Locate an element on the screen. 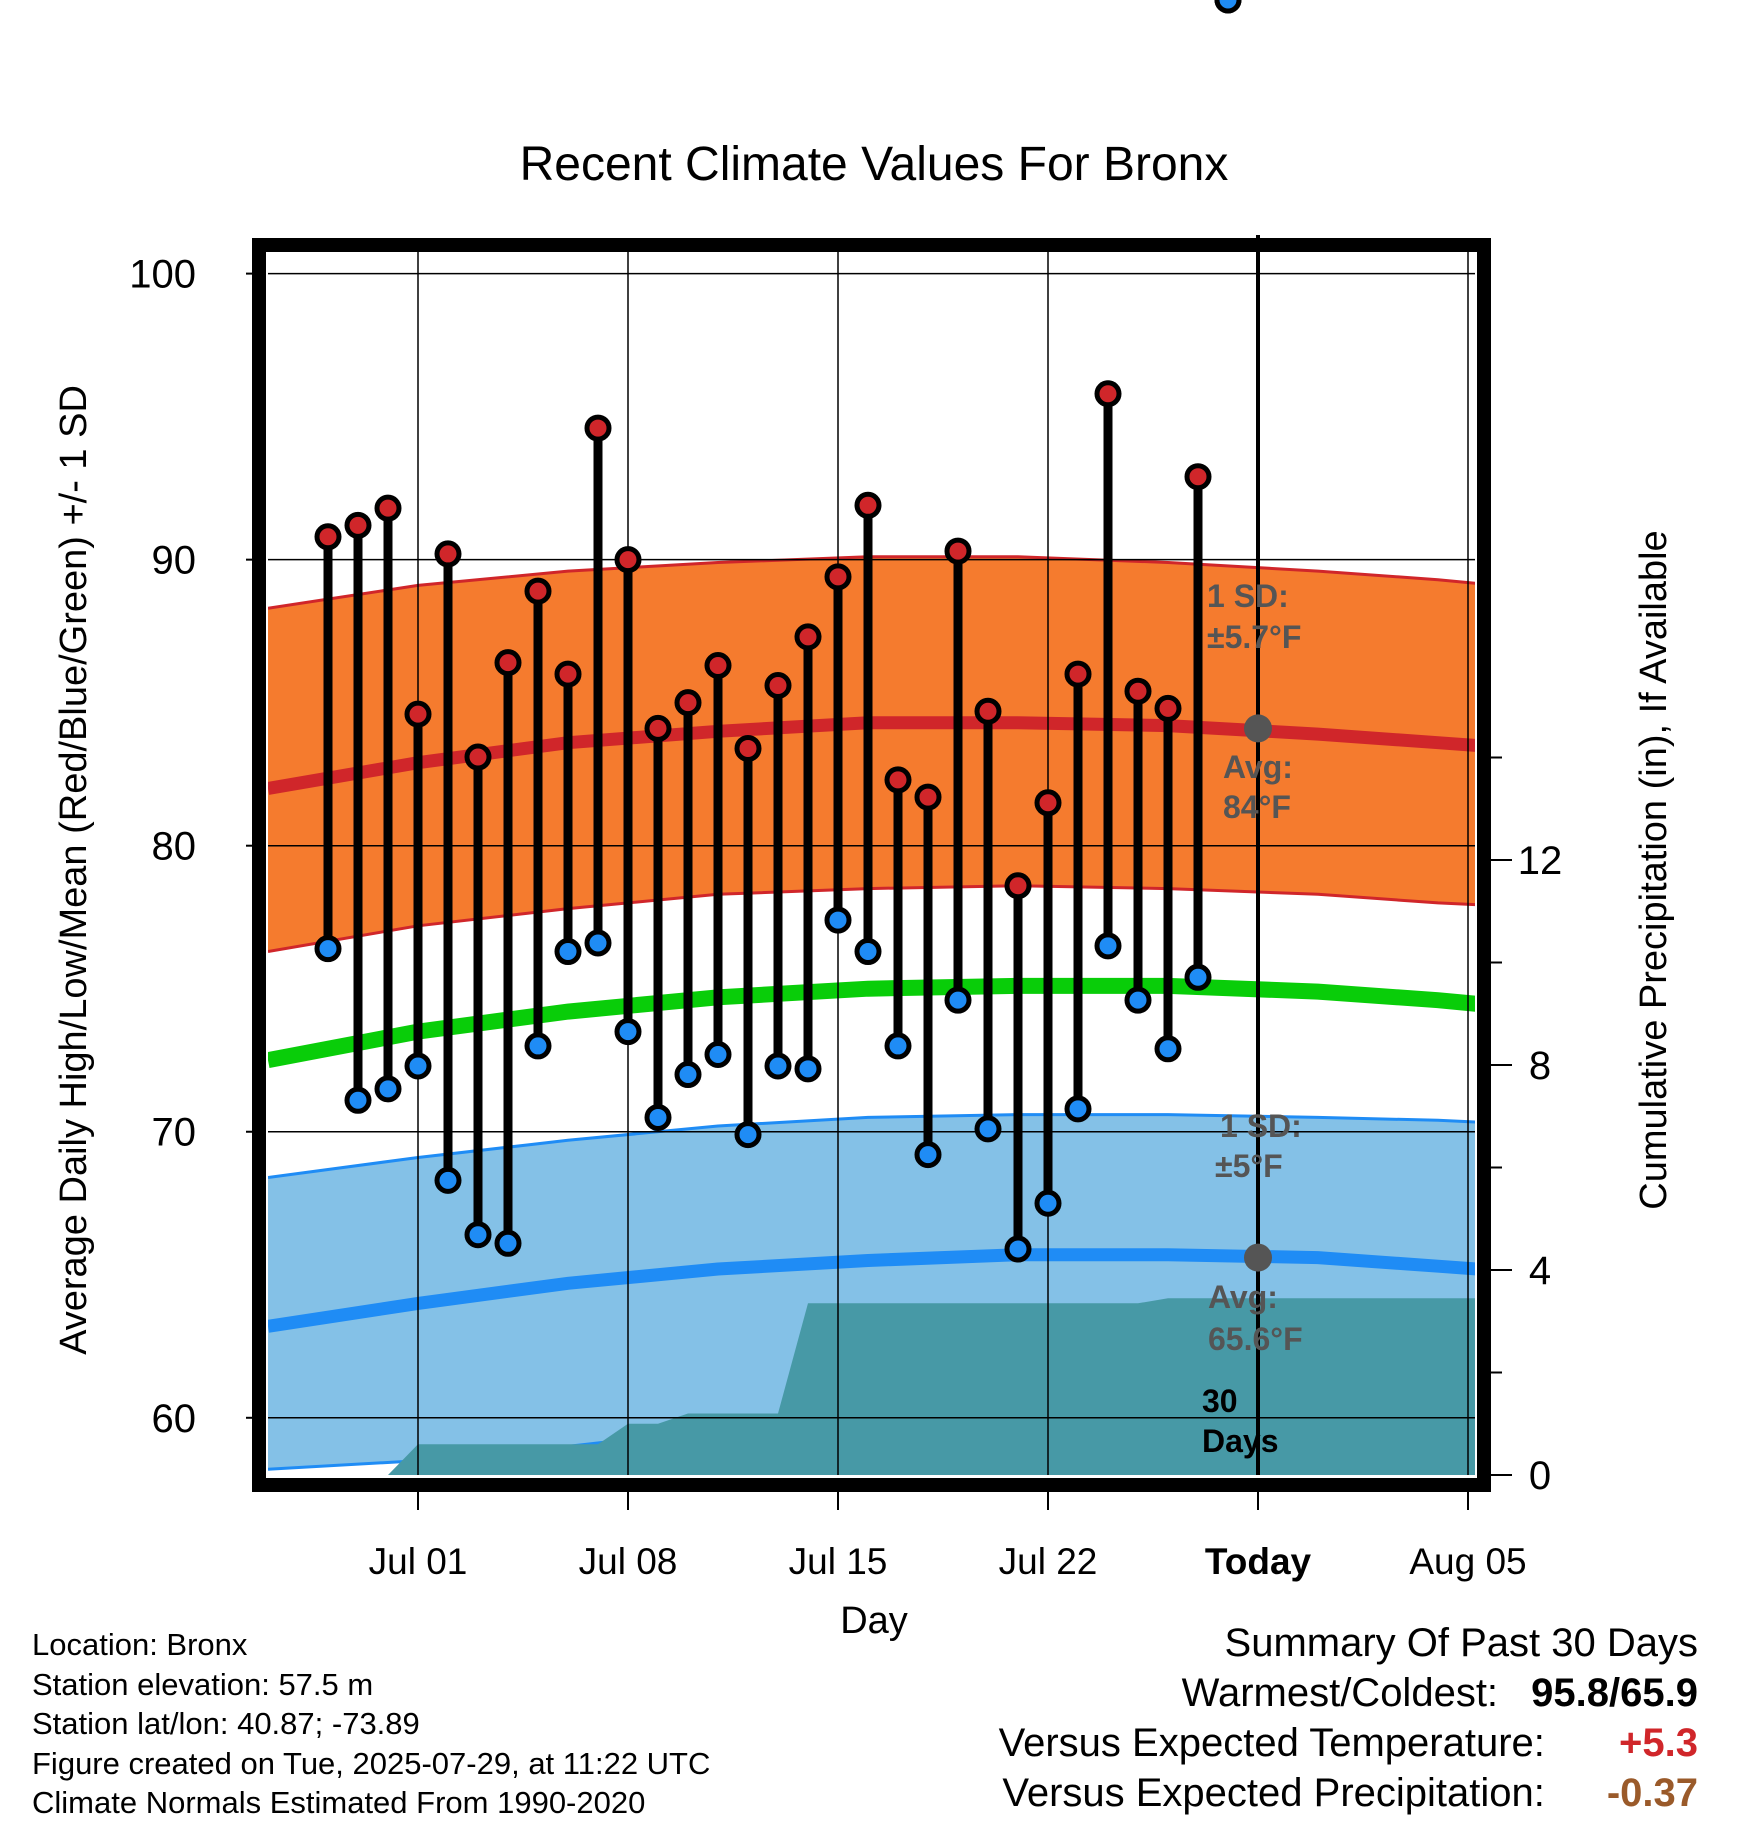 This screenshot has width=1748, height=1828. y-tick-label: 70 is located at coordinates (174, 1133).